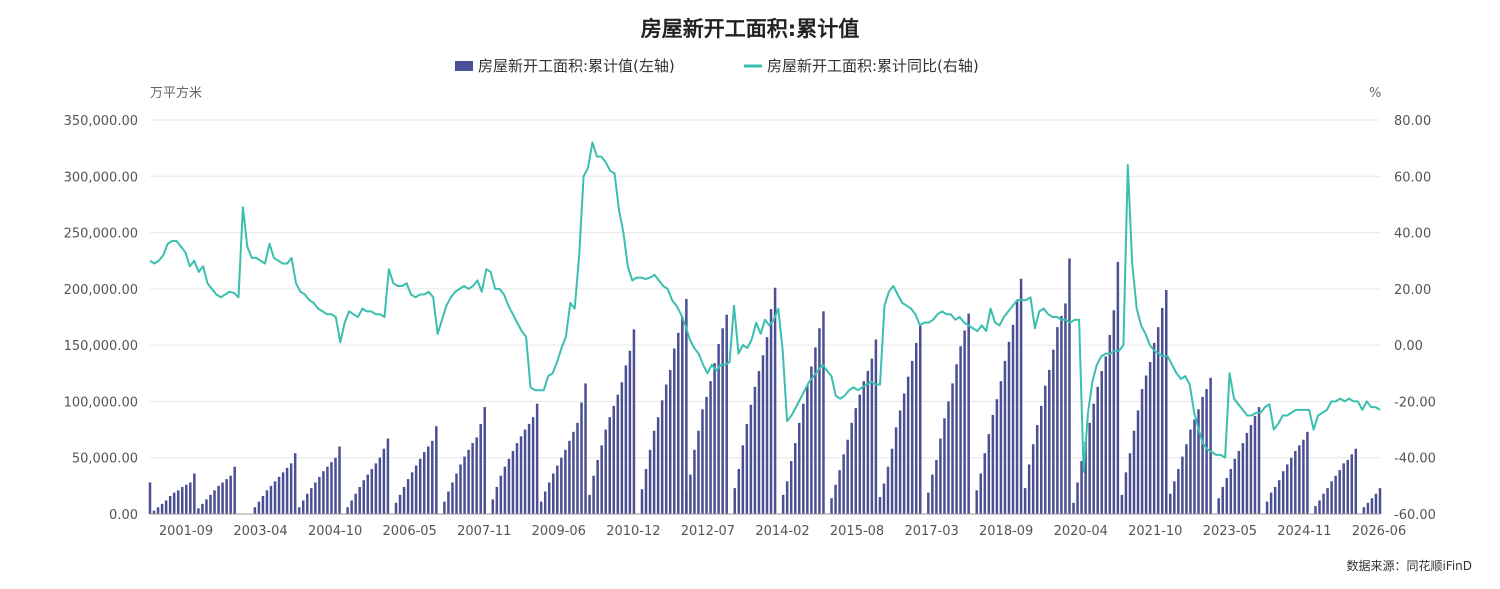 The height and width of the screenshot is (589, 1500). What do you see at coordinates (931, 531) in the screenshot?
I see `x-tick-label: 2017-03` at bounding box center [931, 531].